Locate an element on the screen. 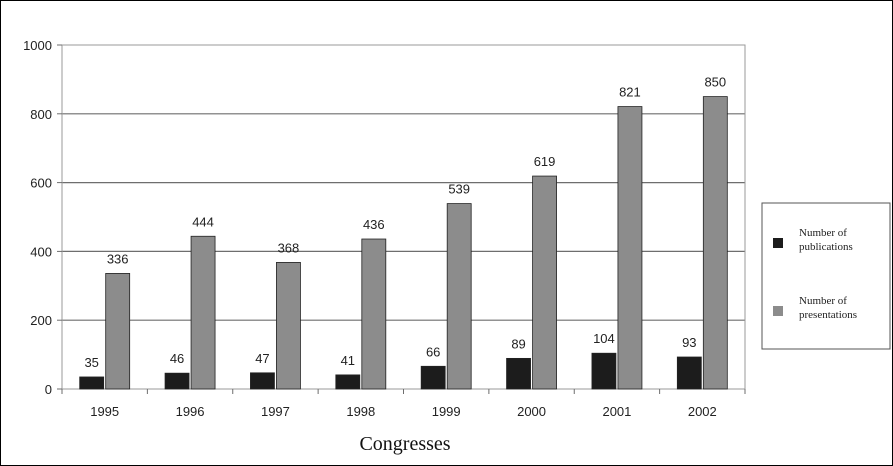  y-tick-label: 400 is located at coordinates (41, 251).